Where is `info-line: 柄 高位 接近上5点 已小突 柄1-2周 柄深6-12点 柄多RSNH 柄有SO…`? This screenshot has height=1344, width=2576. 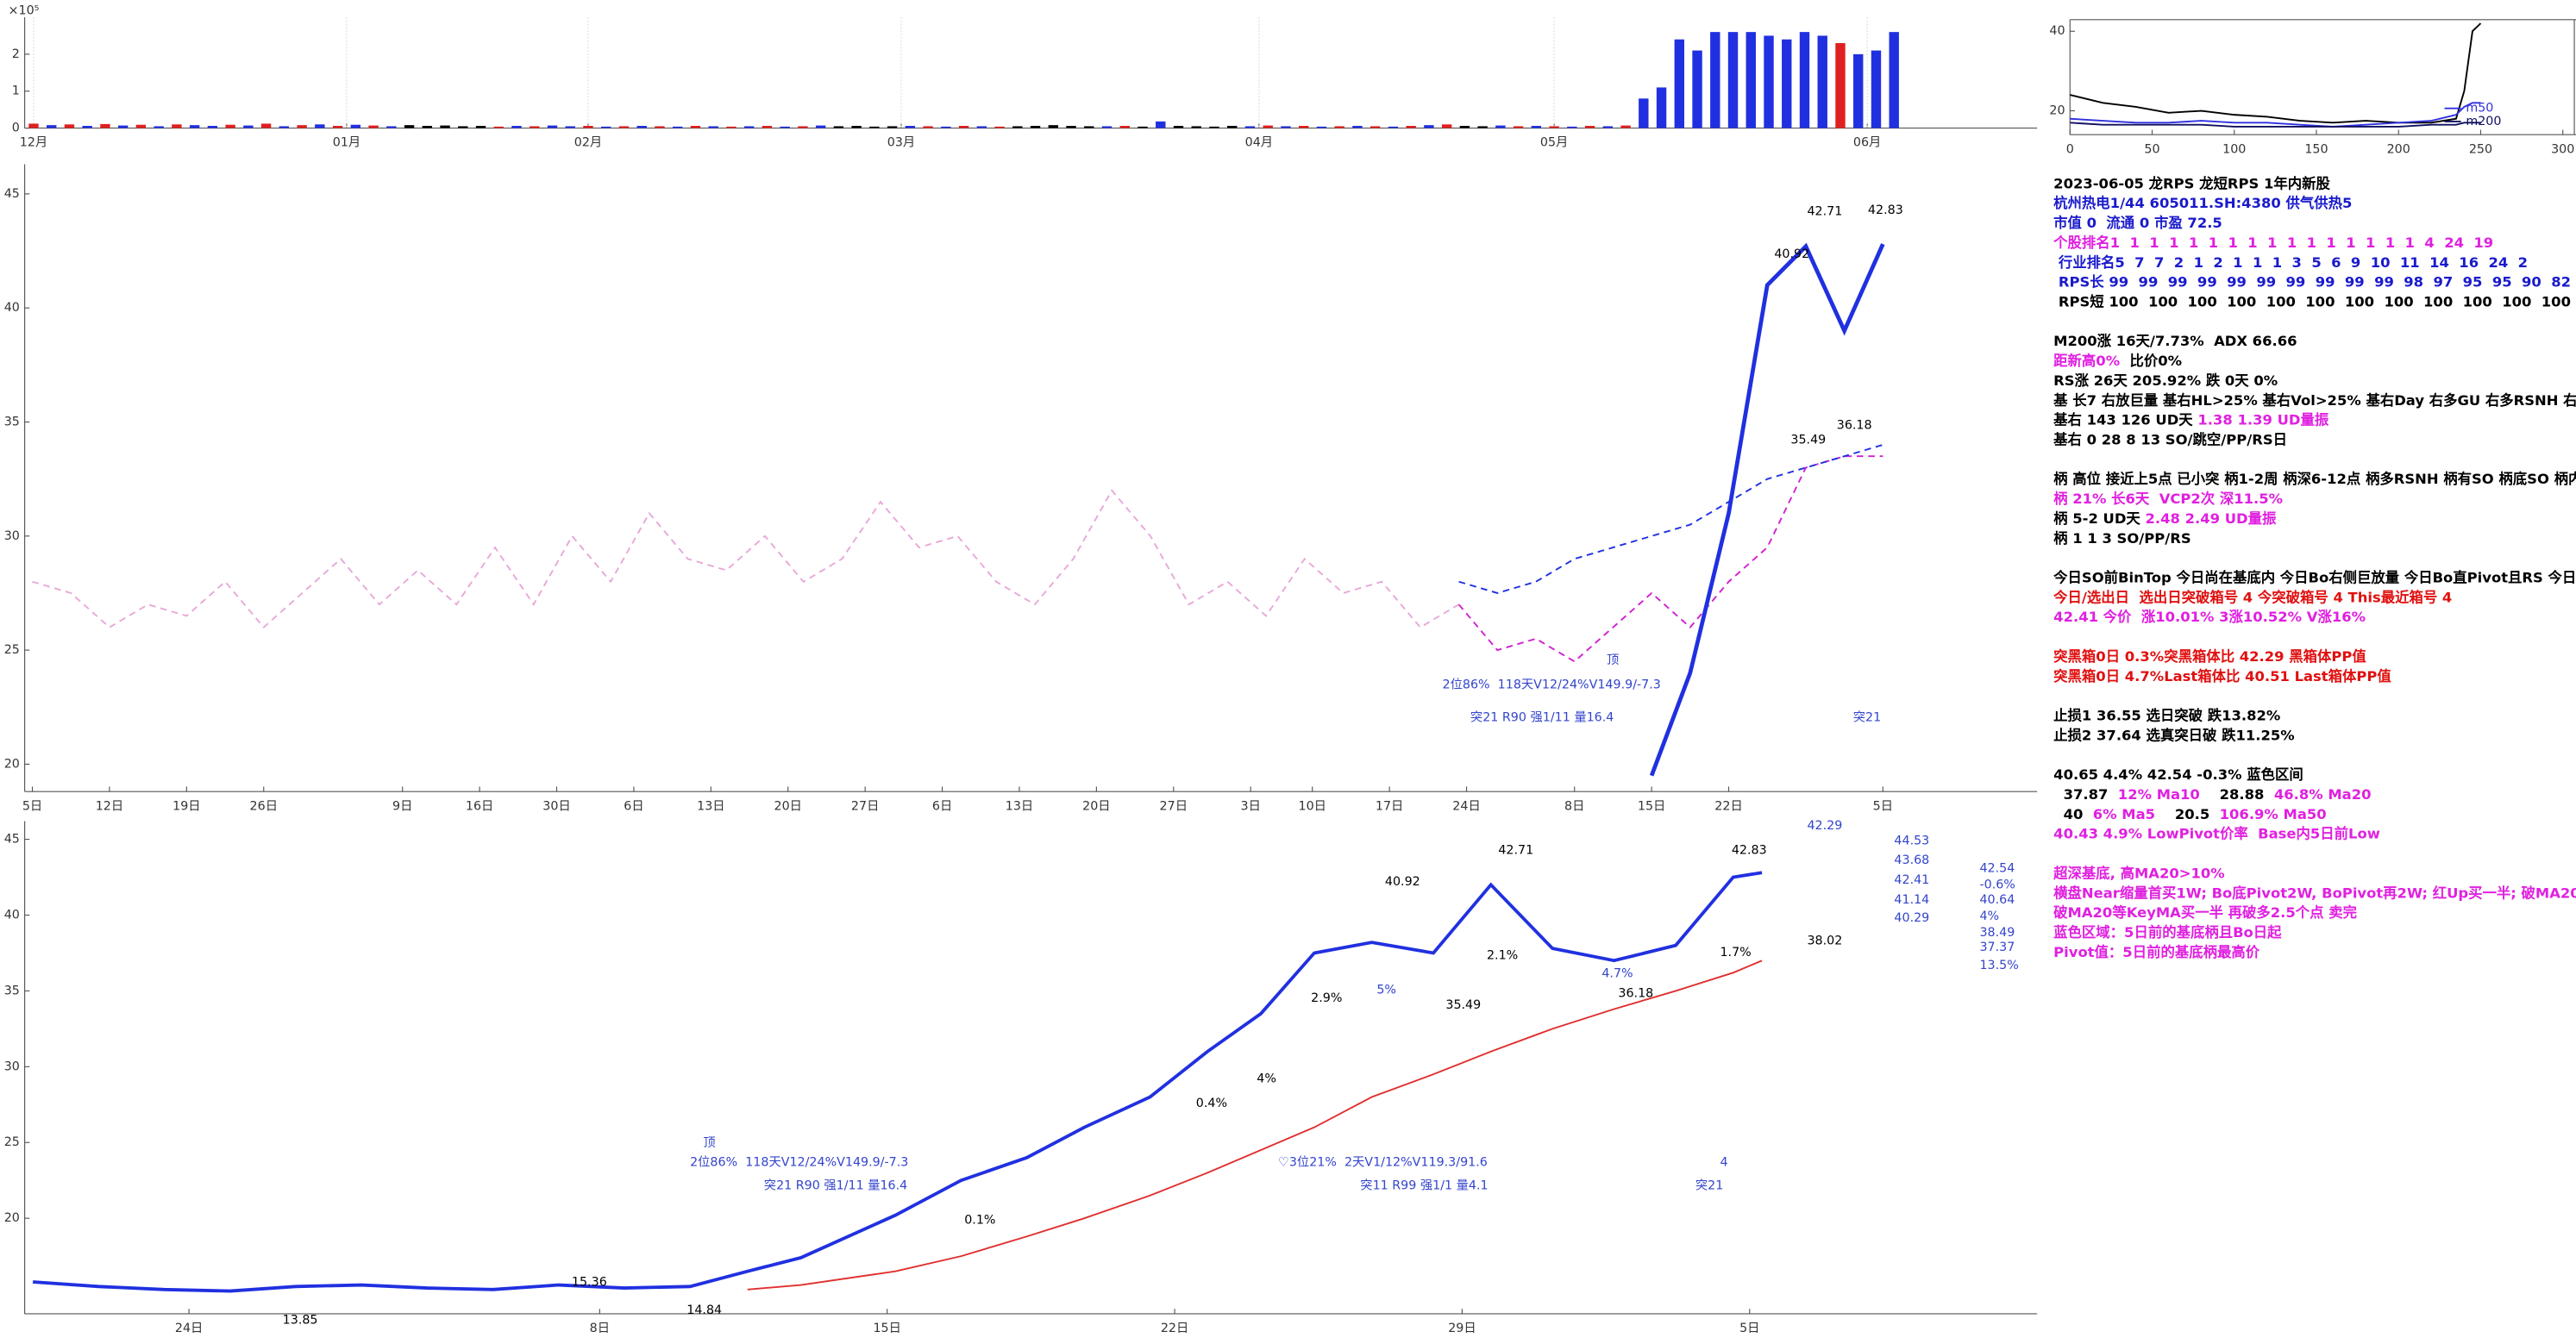 info-line: 柄 高位 接近上5点 已小突 柄1-2周 柄深6-12点 柄多RSNH 柄有SO… is located at coordinates (2314, 479).